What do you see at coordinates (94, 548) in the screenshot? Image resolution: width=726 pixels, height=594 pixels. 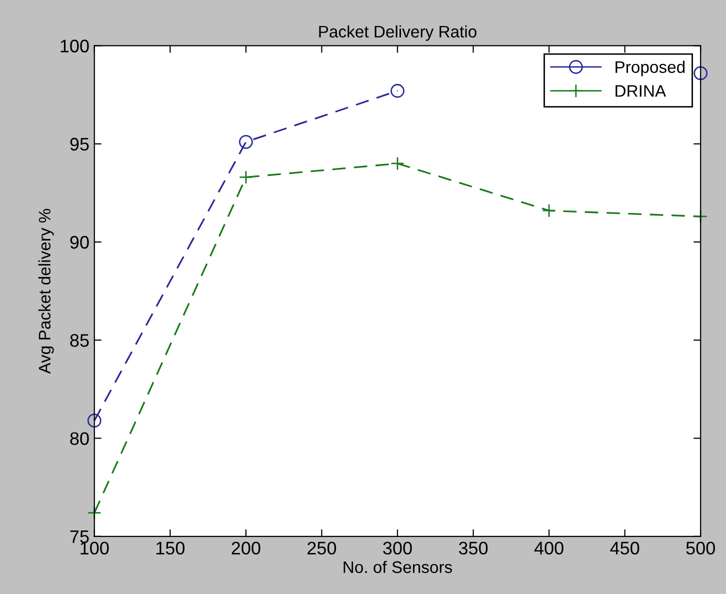 I see `x-tick-label: 100` at bounding box center [94, 548].